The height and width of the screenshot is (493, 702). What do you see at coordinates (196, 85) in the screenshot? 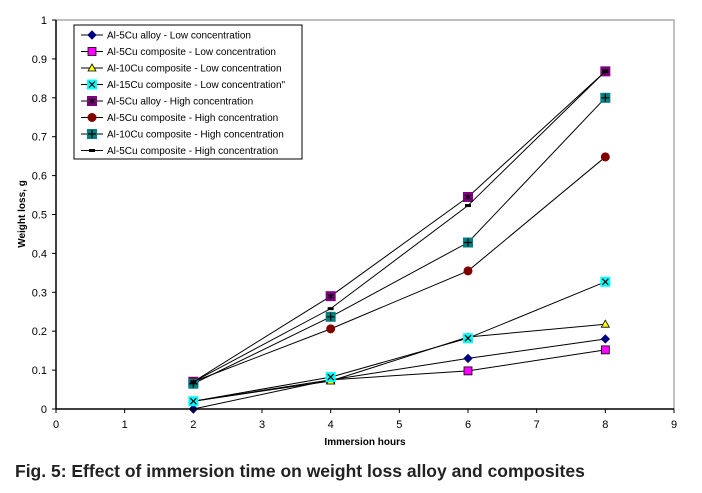
I see `legend-label: Al-15Cu composite - Low concentration"` at bounding box center [196, 85].